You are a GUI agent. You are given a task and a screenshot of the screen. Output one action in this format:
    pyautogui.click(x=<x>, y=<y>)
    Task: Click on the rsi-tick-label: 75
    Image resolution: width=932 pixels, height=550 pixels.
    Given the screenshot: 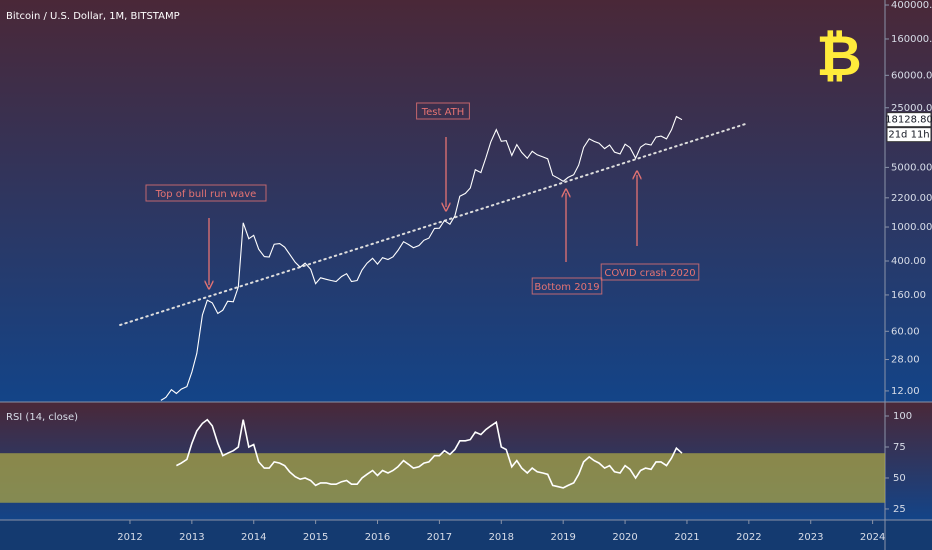 What is the action you would take?
    pyautogui.click(x=899, y=447)
    